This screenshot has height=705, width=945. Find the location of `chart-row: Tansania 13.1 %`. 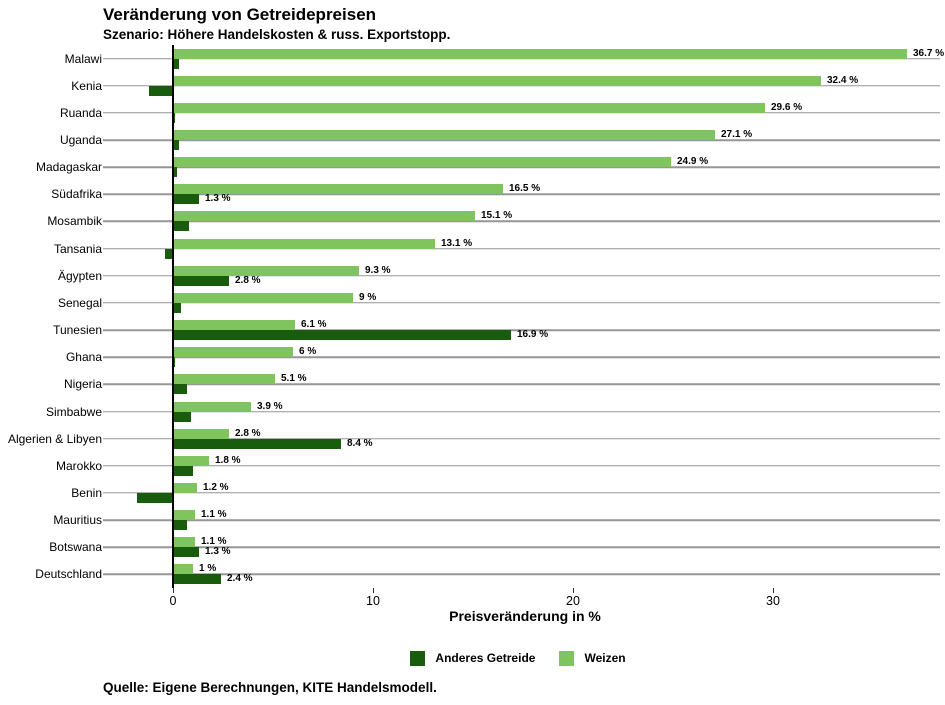

chart-row: Tansania 13.1 % is located at coordinates (497, 248).